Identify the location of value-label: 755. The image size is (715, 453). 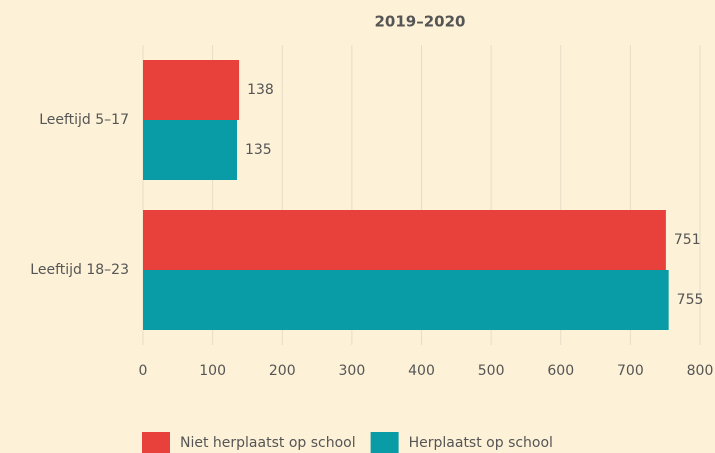
(690, 300).